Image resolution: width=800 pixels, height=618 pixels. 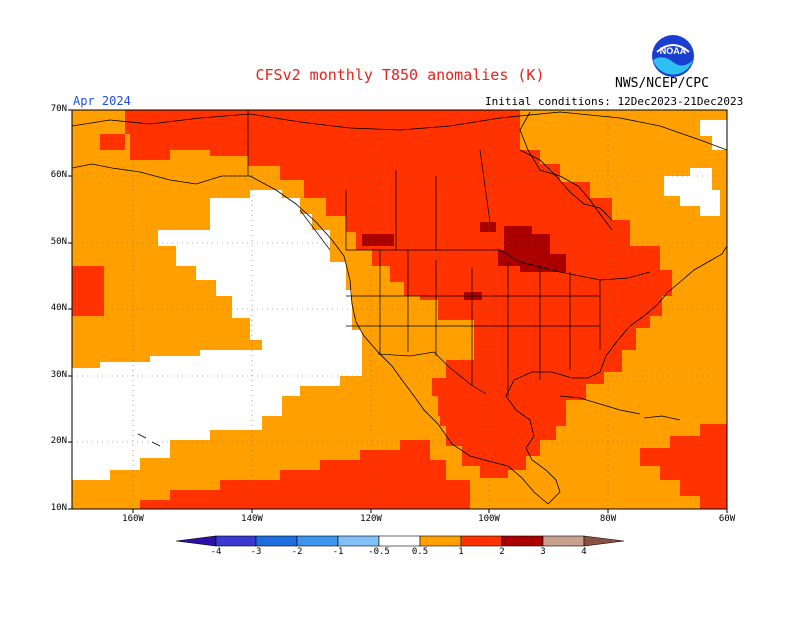 I want to click on svg-text: NOAA, so click(x=673, y=51).